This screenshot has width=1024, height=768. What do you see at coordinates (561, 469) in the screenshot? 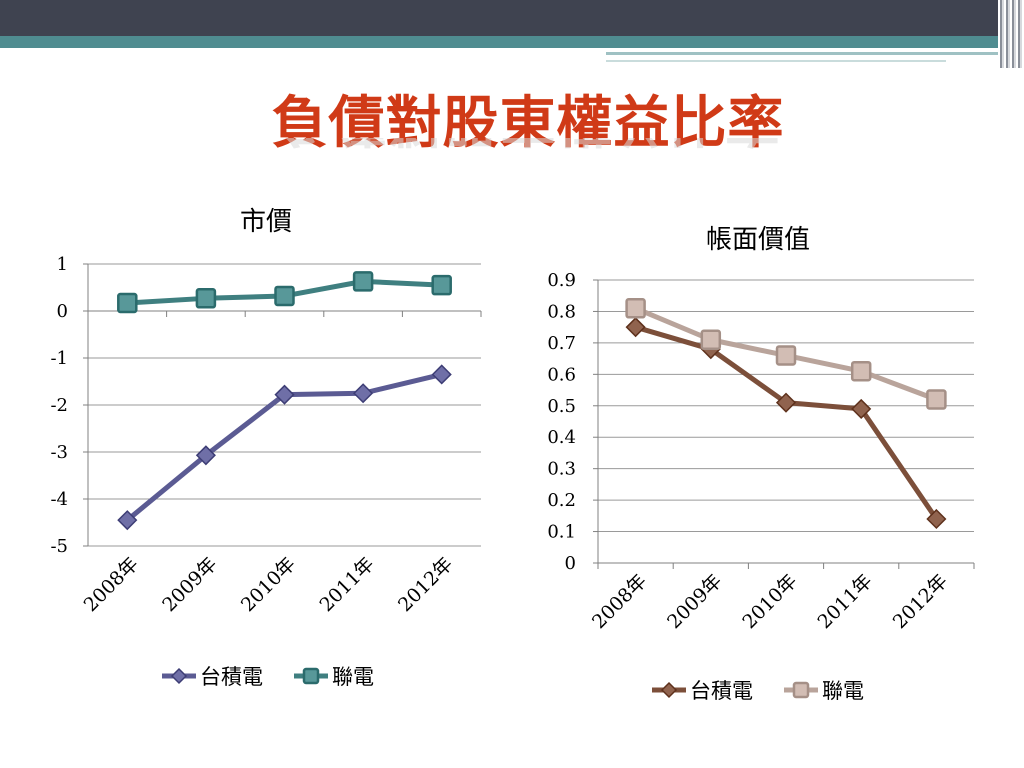
I see `y-tick-label: 0.3` at bounding box center [561, 469].